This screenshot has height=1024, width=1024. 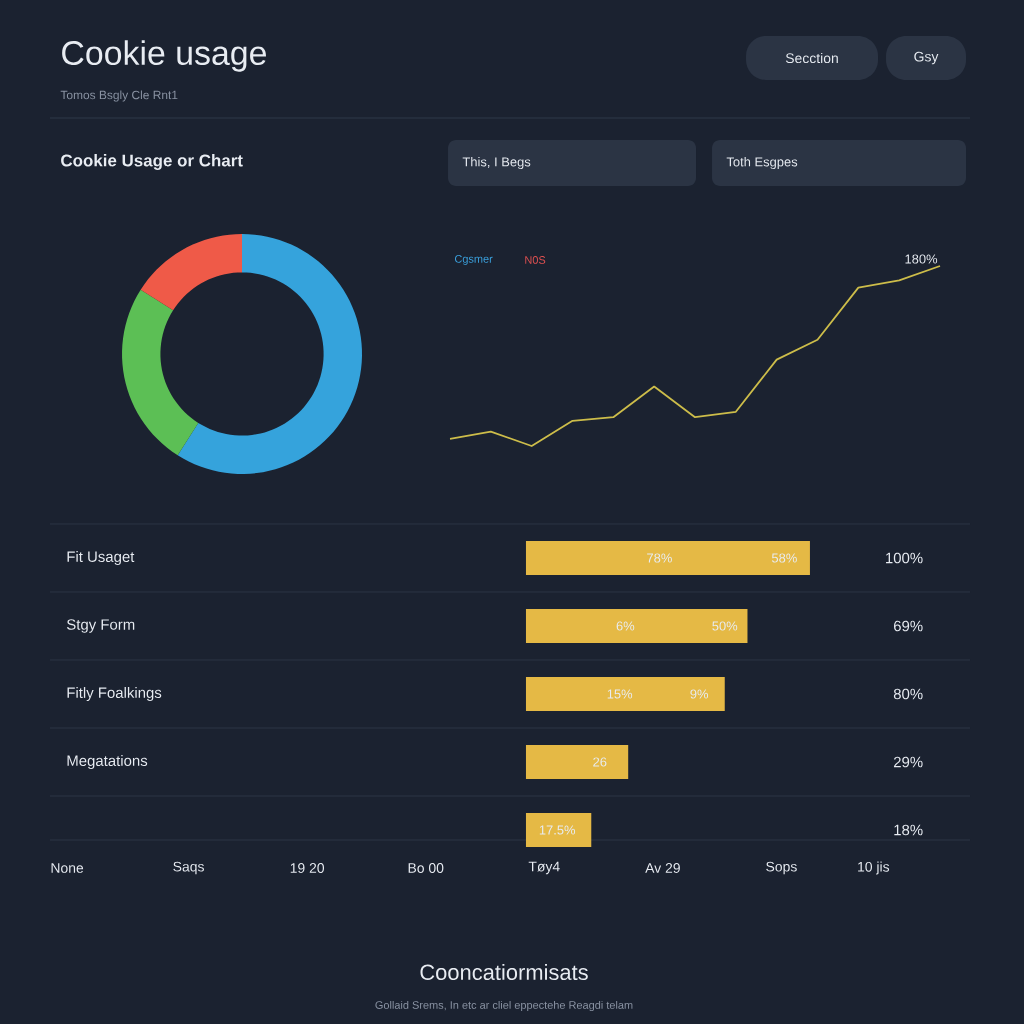 What do you see at coordinates (152, 162) in the screenshot?
I see `chart-title: Cookie Usage or Chart` at bounding box center [152, 162].